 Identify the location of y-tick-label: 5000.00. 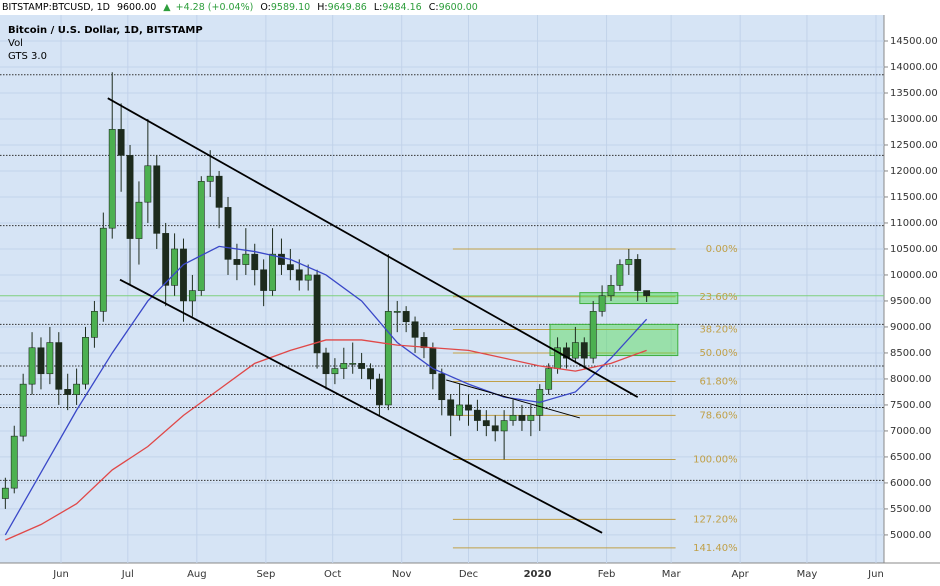
(910, 535).